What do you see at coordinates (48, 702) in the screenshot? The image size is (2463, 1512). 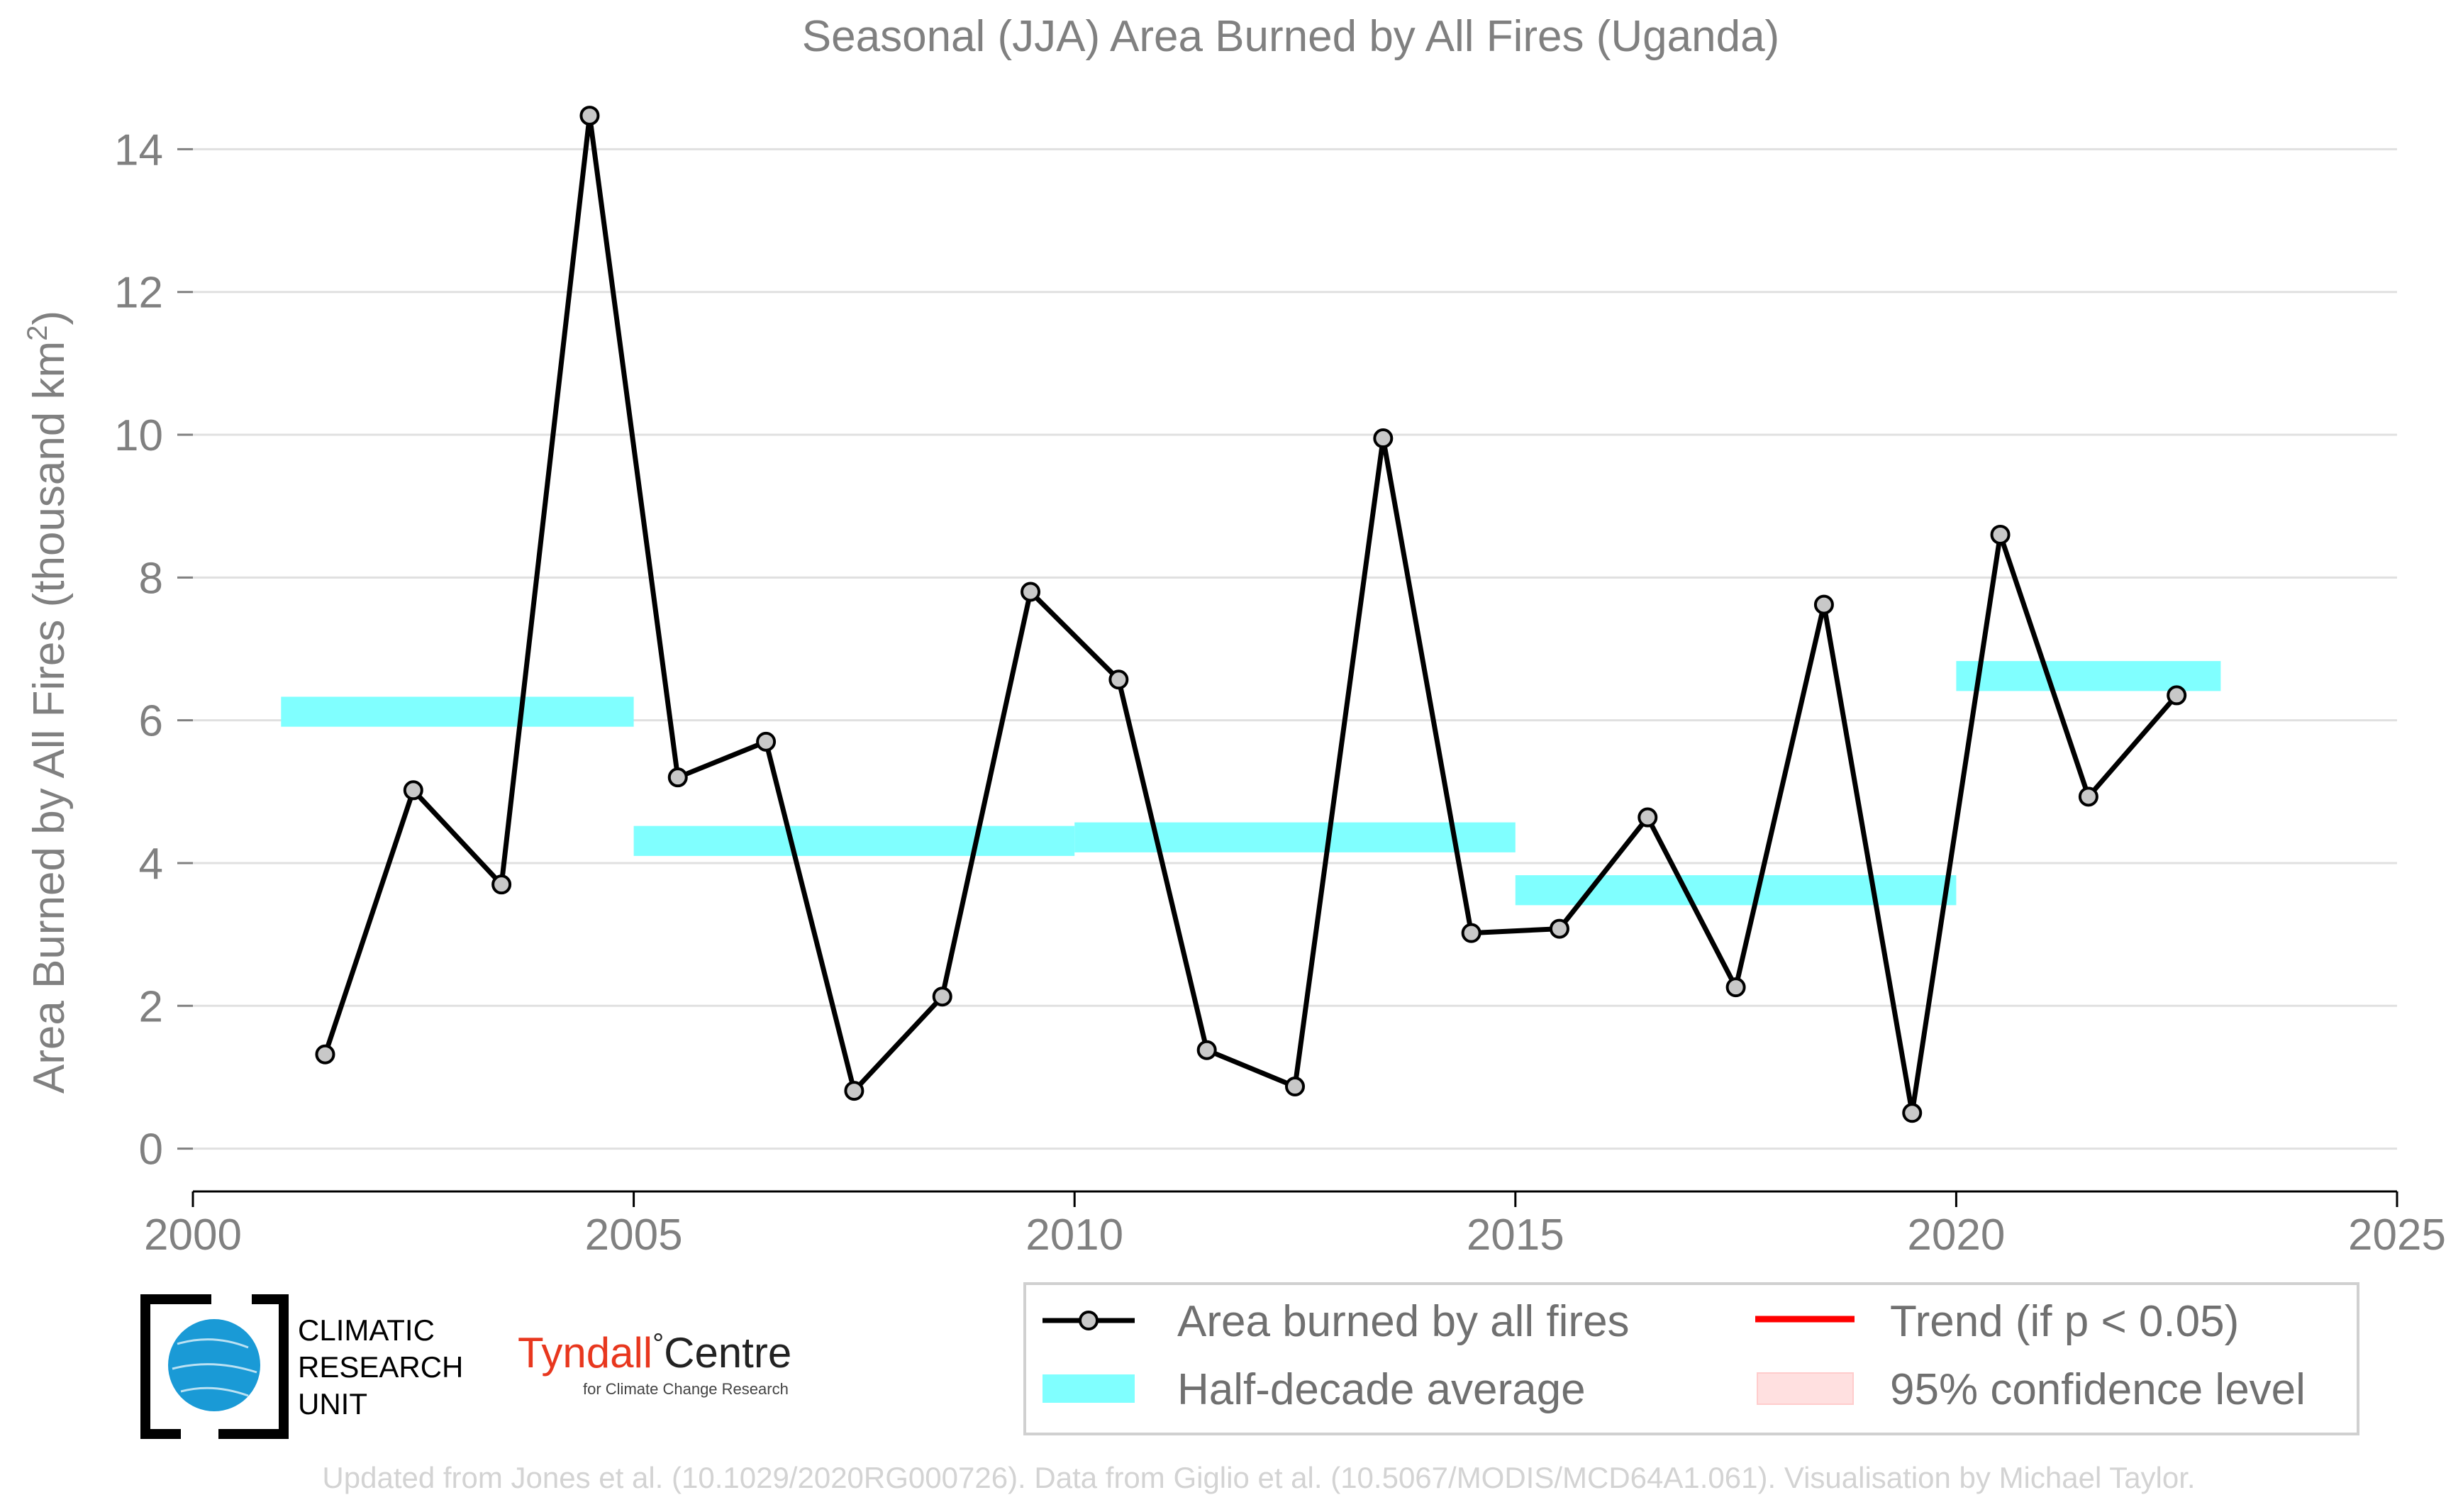 I see `y-axis-label: Area Burned by All Fires (thousand km2)` at bounding box center [48, 702].